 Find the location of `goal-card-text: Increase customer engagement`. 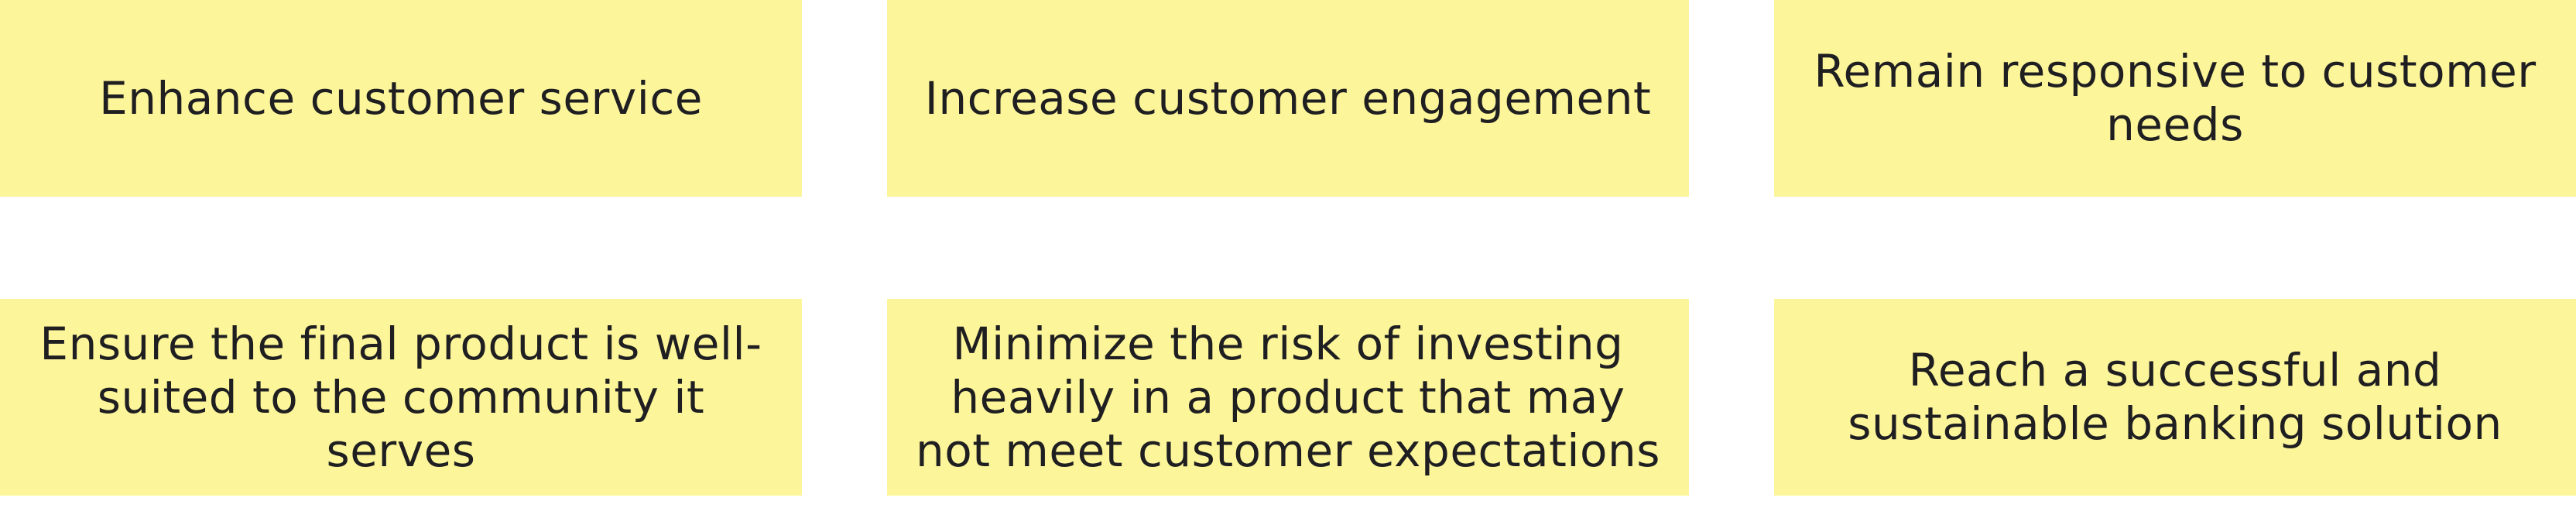

goal-card-text: Increase customer engagement is located at coordinates (1288, 98).